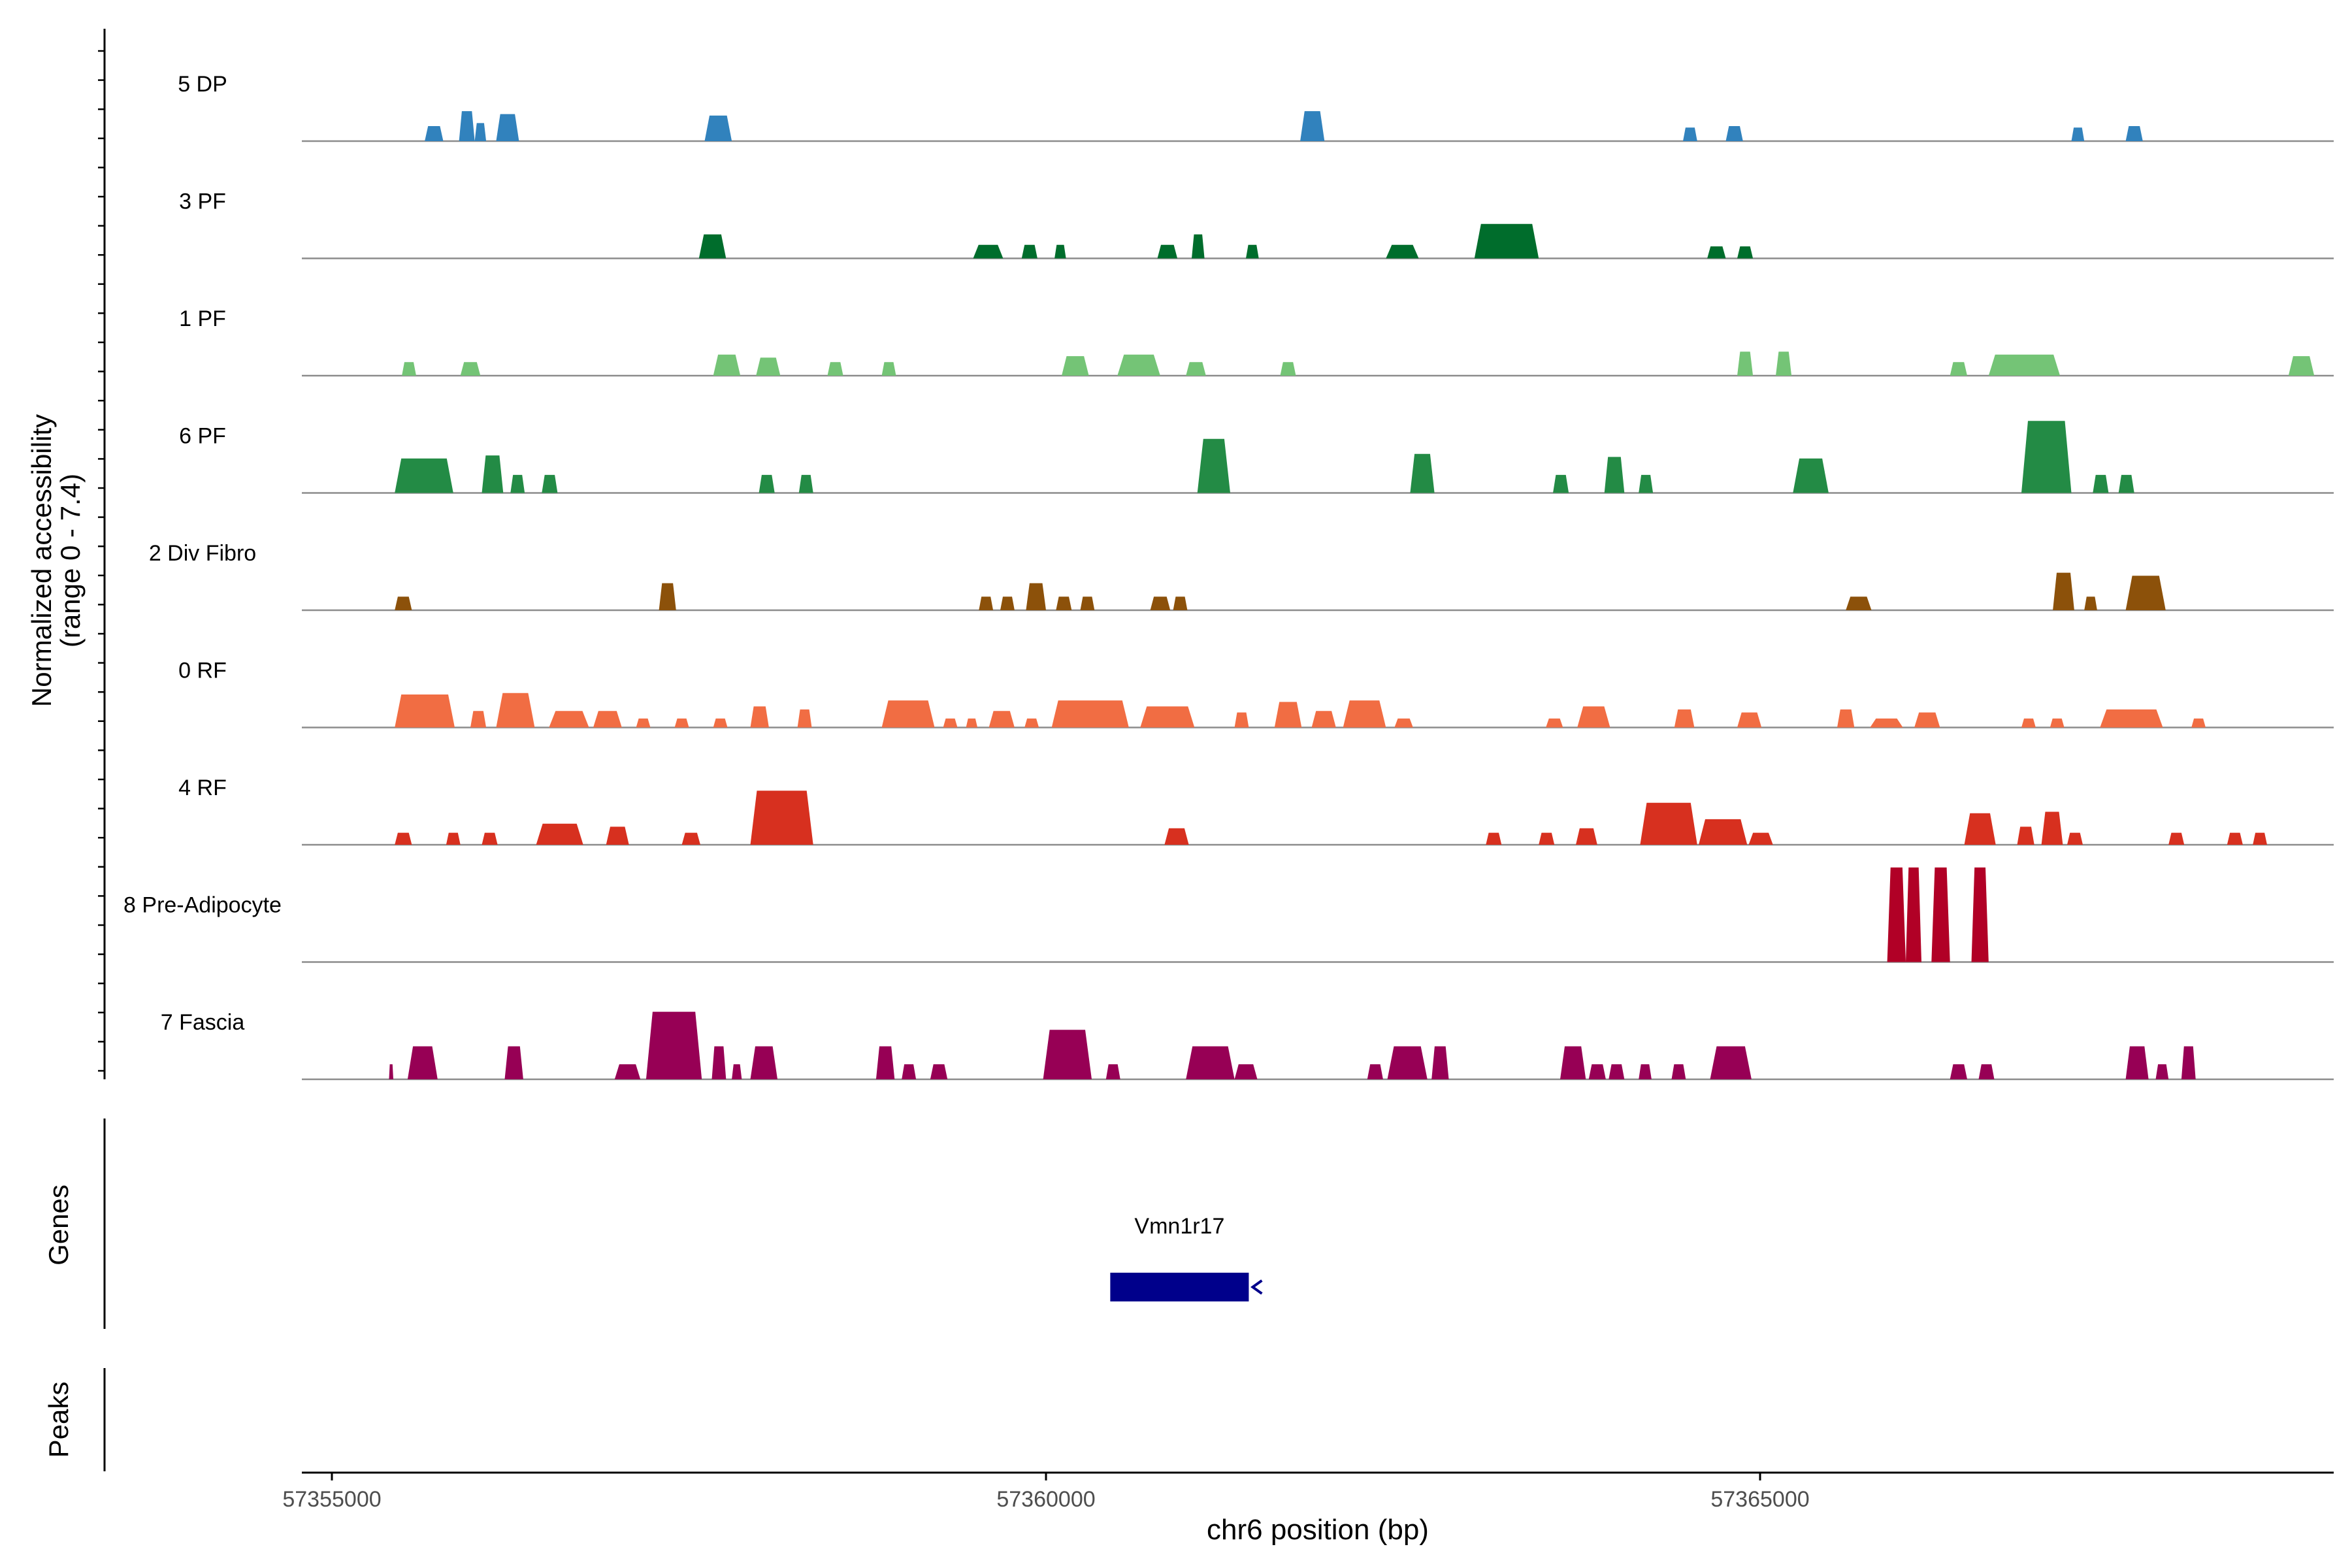  What do you see at coordinates (1759, 1499) in the screenshot?
I see `x-tick-label: 57365000` at bounding box center [1759, 1499].